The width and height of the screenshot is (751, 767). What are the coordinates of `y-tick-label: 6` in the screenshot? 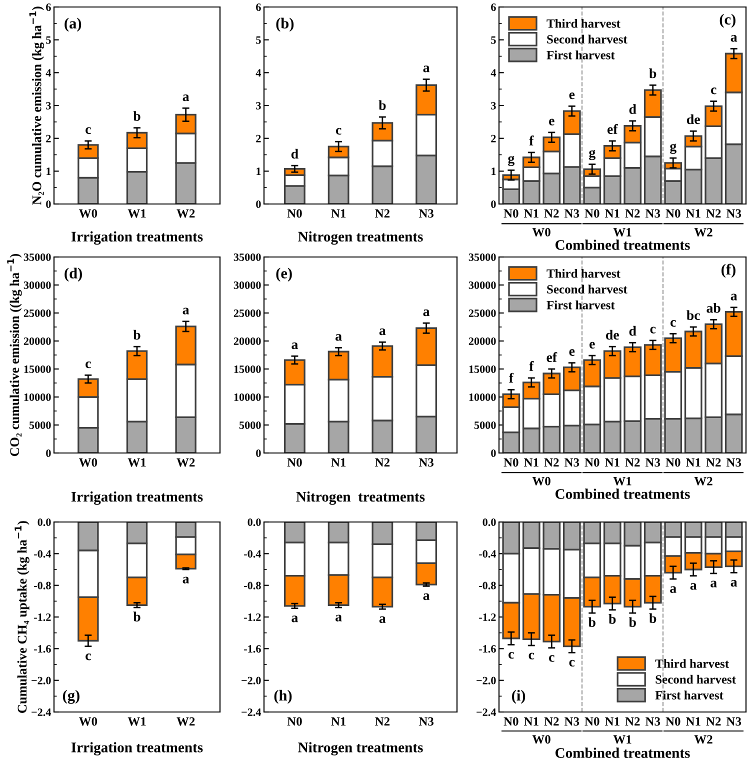 It's located at (493, 7).